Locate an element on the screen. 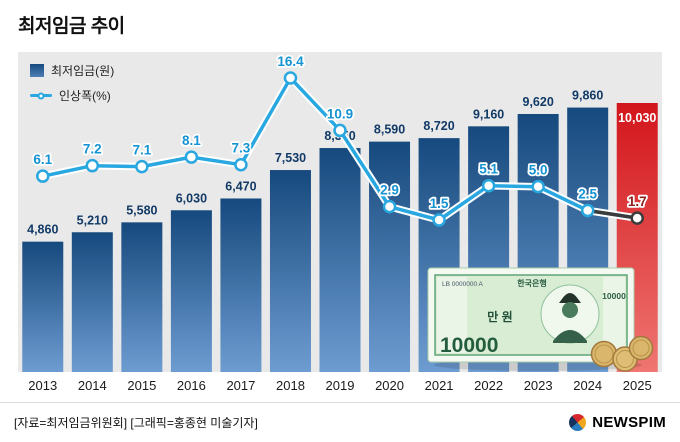  rate-value-label: 16.4 is located at coordinates (290, 61).